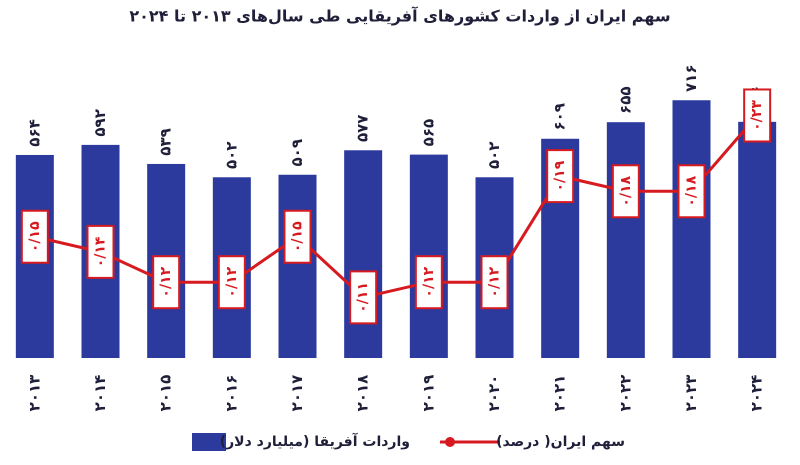 The width and height of the screenshot is (800, 465). What do you see at coordinates (297, 393) in the screenshot?
I see `x-tick-label: ۲۰۱۷` at bounding box center [297, 393].